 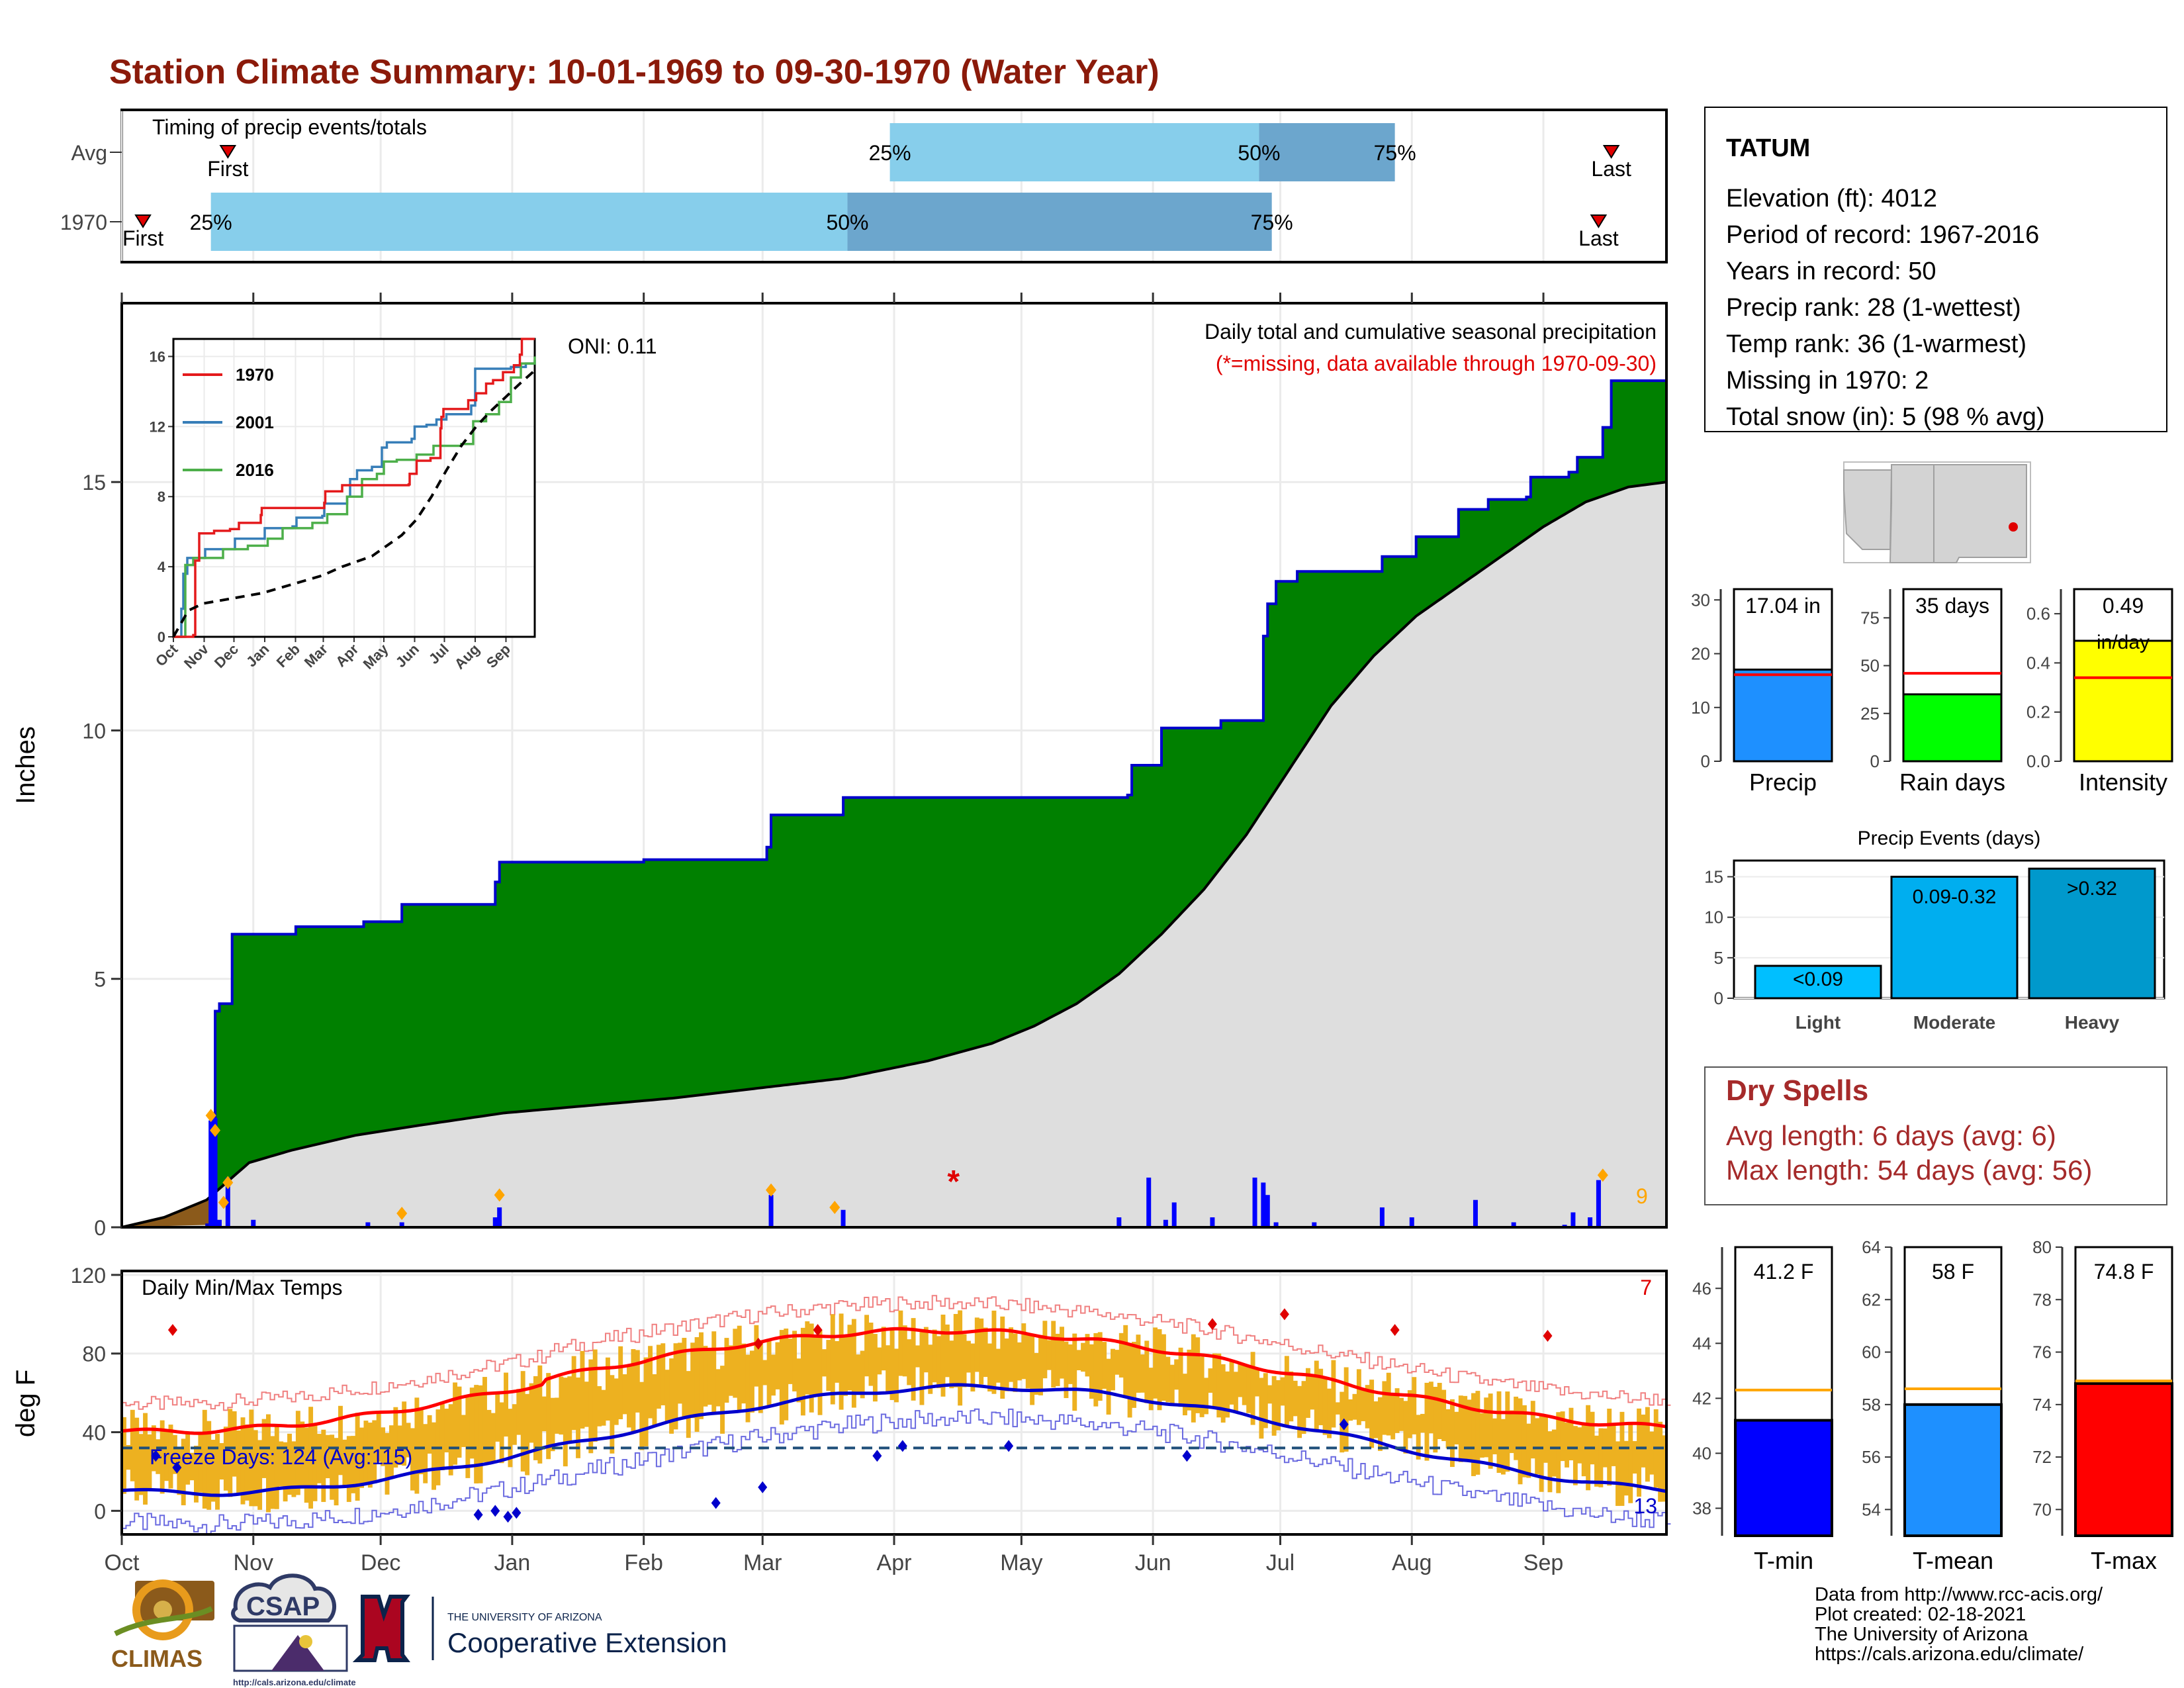 I want to click on mini-bar-y-tick-label: 0.2, so click(x=2038, y=712).